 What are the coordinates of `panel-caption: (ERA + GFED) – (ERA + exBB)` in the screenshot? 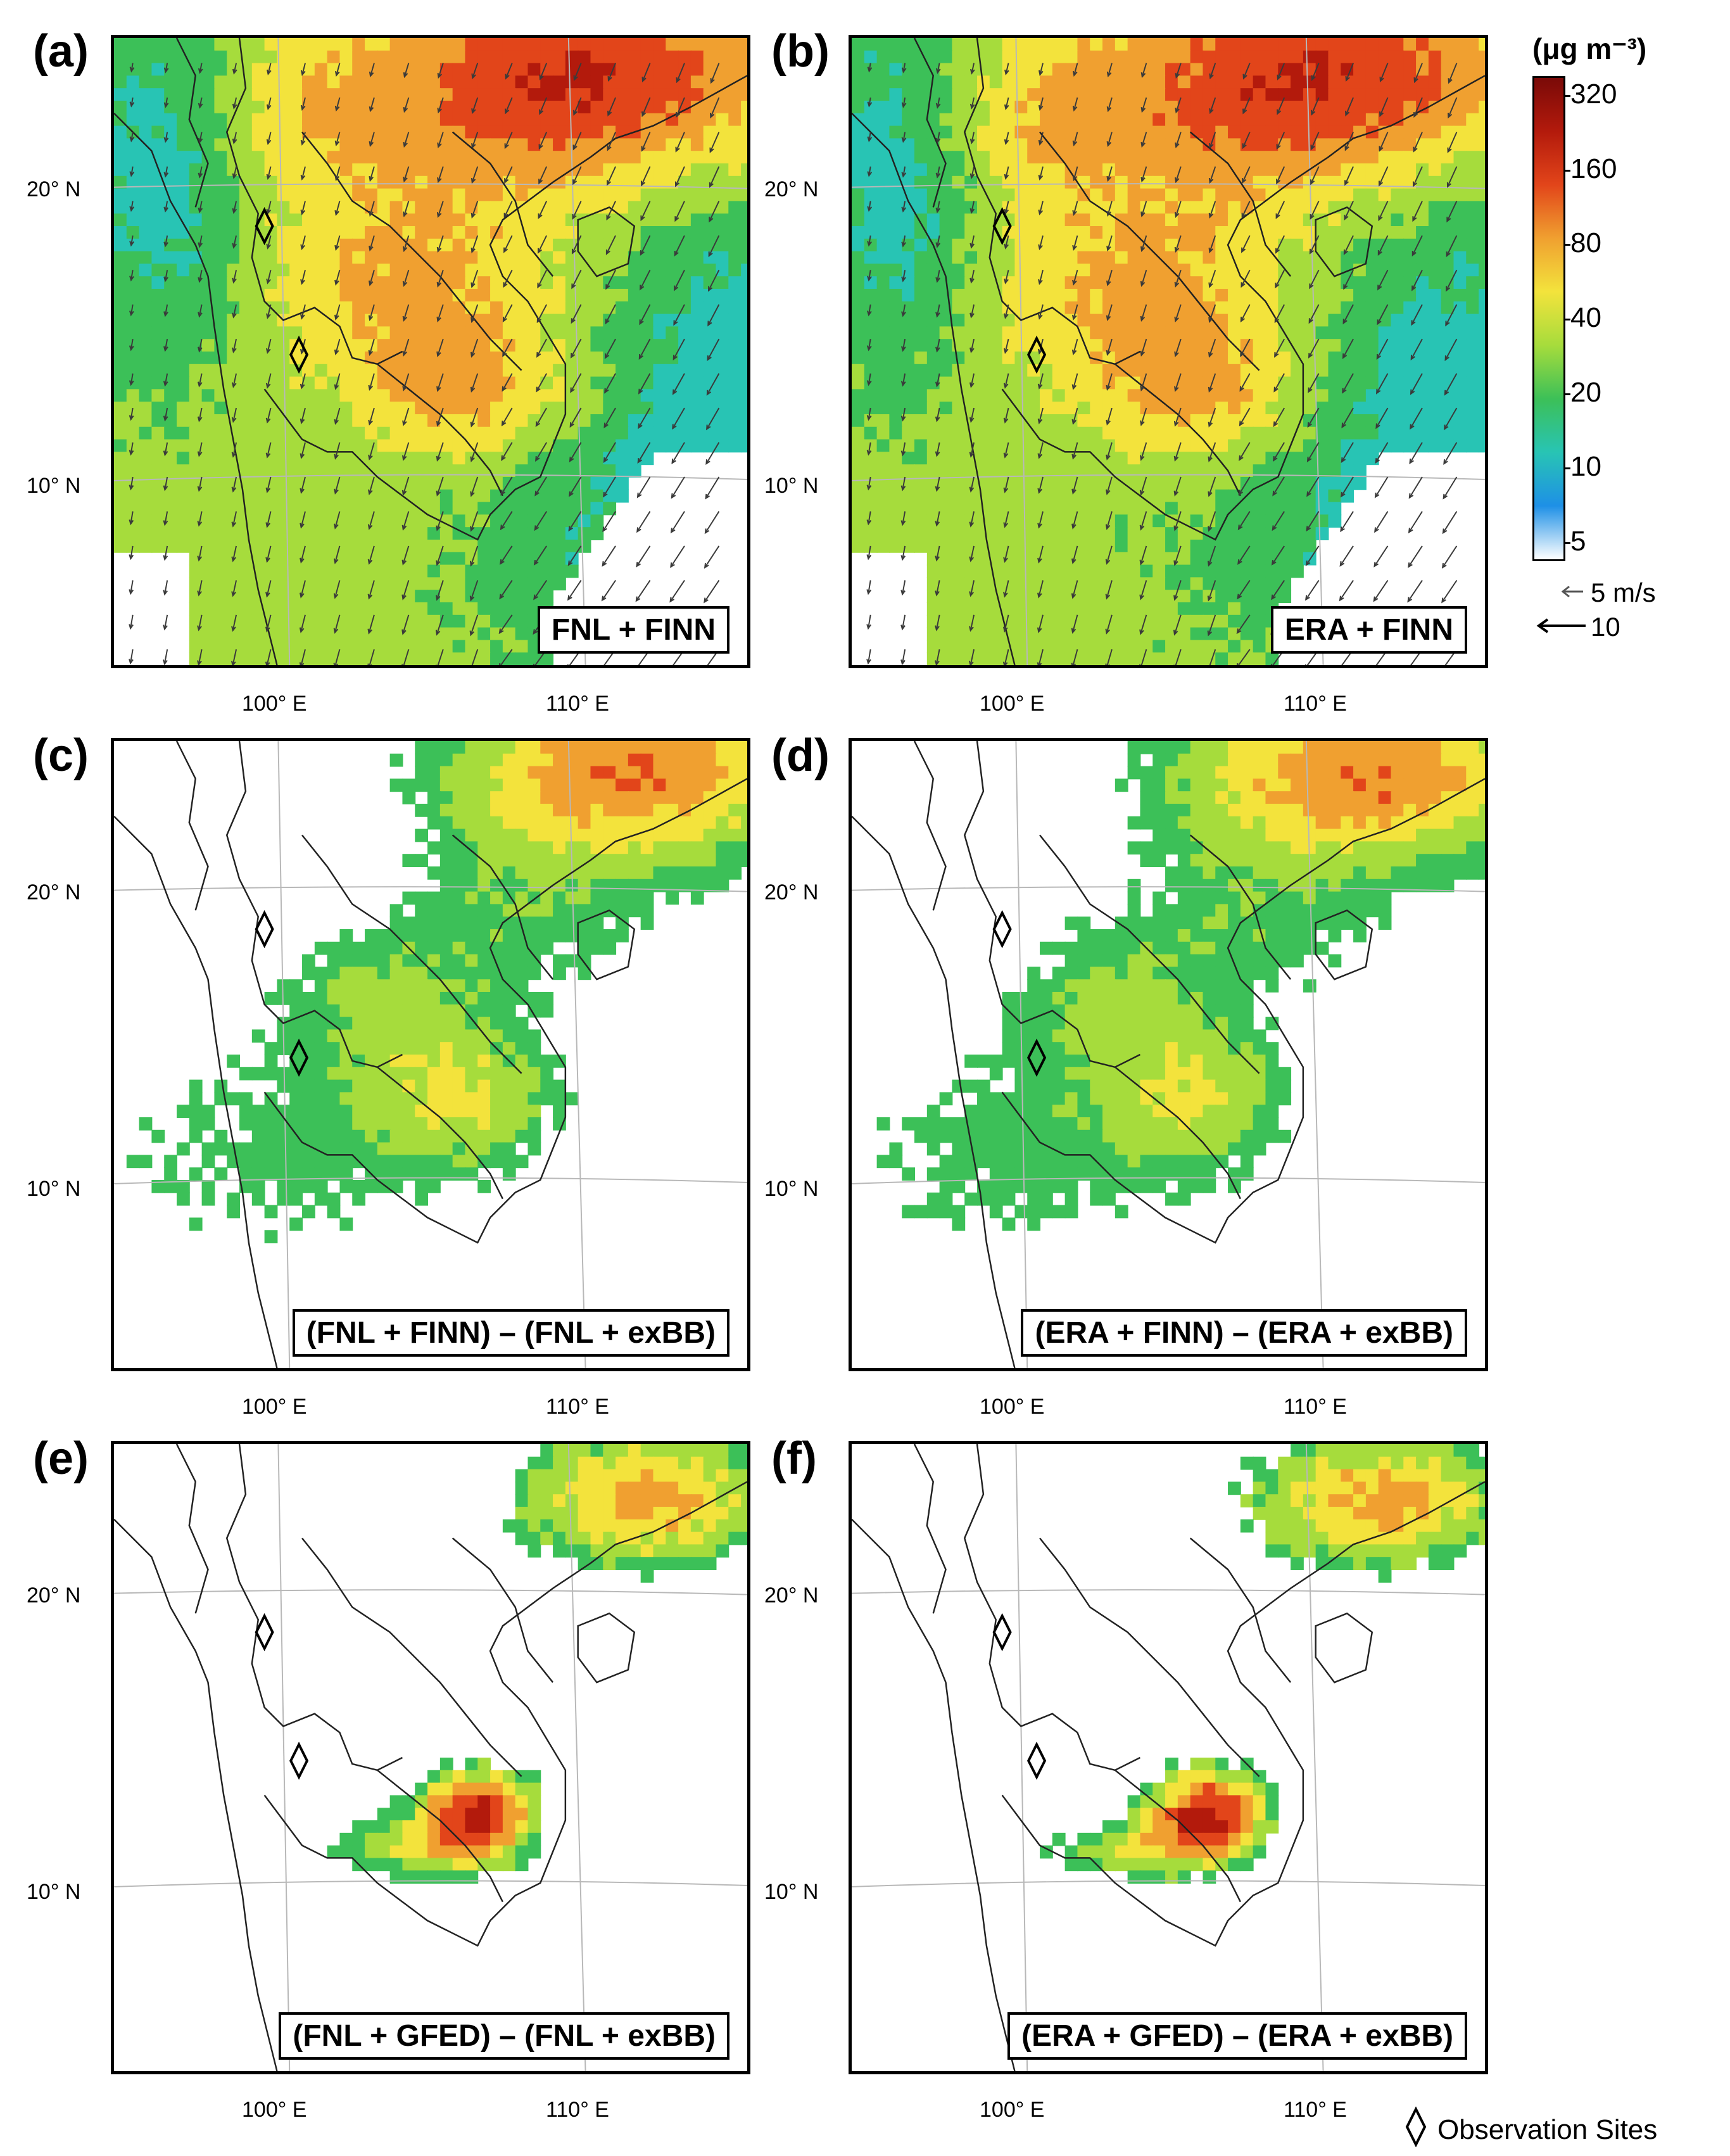 It's located at (1237, 2036).